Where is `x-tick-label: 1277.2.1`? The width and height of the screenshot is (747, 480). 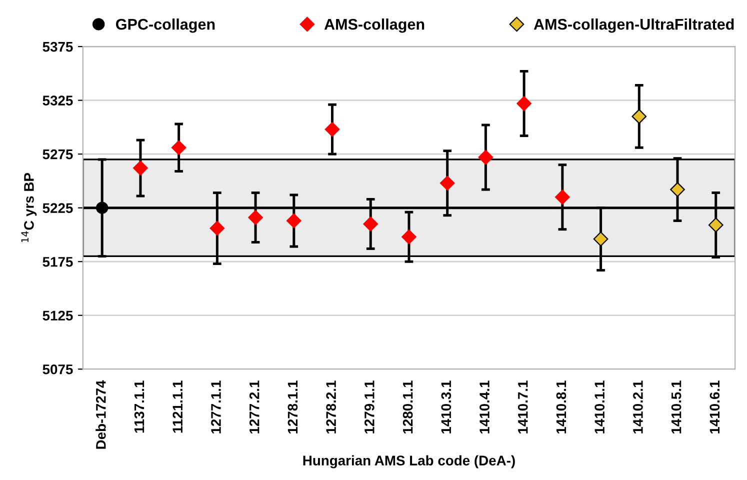
x-tick-label: 1277.2.1 is located at coordinates (254, 407).